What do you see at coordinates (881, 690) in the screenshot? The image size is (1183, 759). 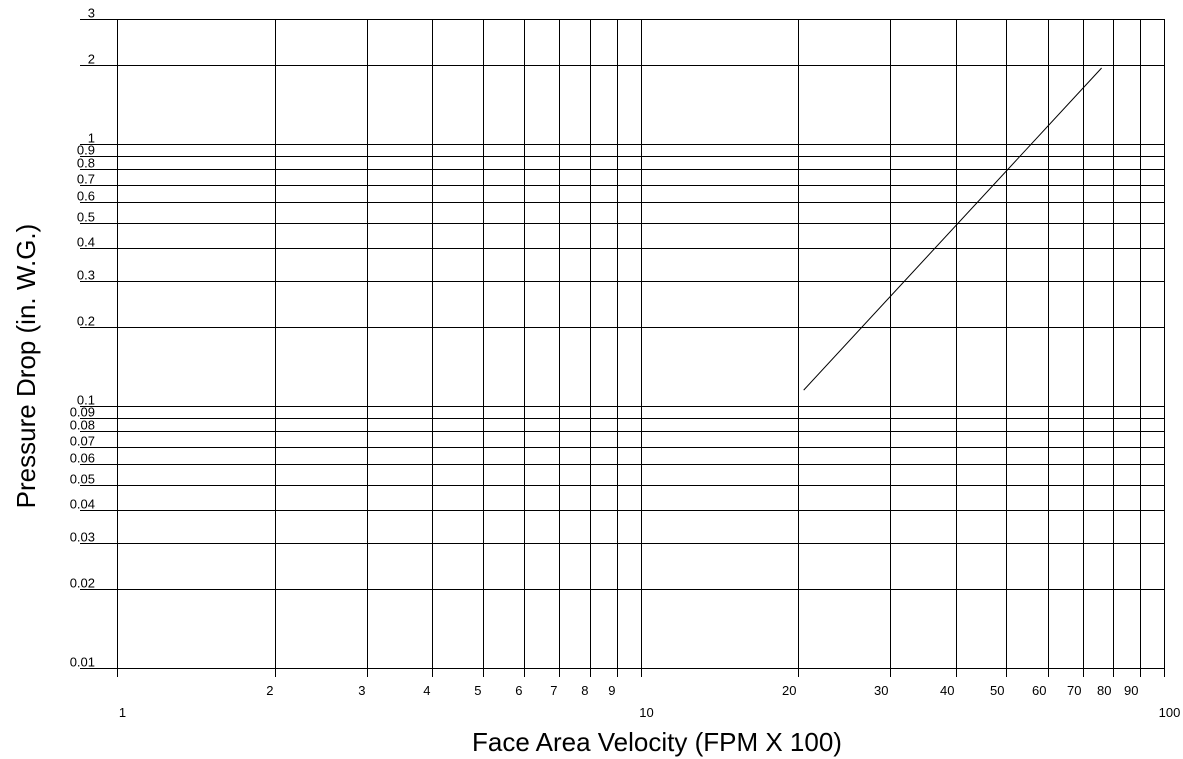 I see `x-tick-label: 30` at bounding box center [881, 690].